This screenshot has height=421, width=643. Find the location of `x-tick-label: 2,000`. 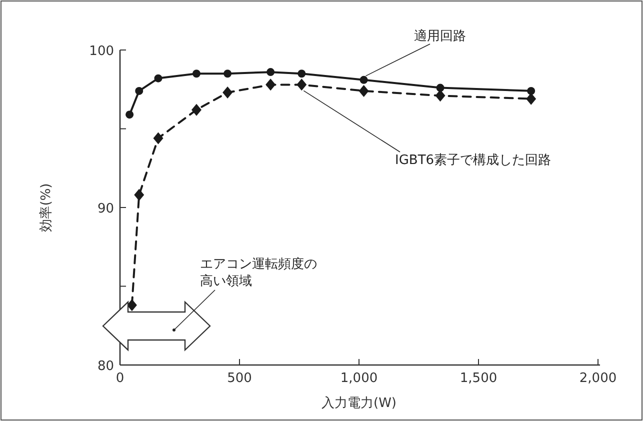

x-tick-label: 2,000 is located at coordinates (598, 378).